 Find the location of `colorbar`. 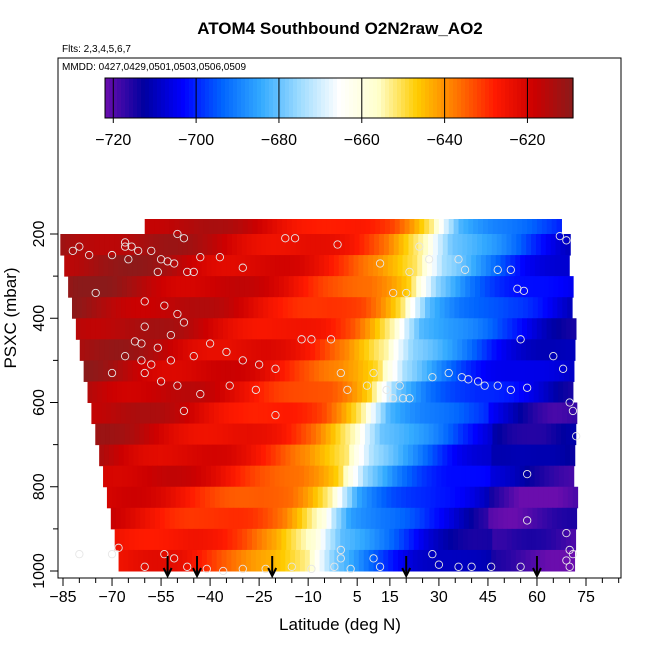

colorbar is located at coordinates (339, 98).